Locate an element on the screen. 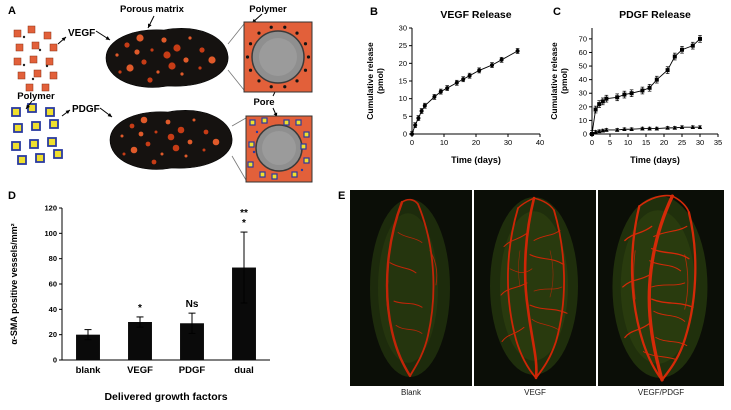 The width and height of the screenshot is (731, 410). svg-text: PDGF is located at coordinates (192, 370).